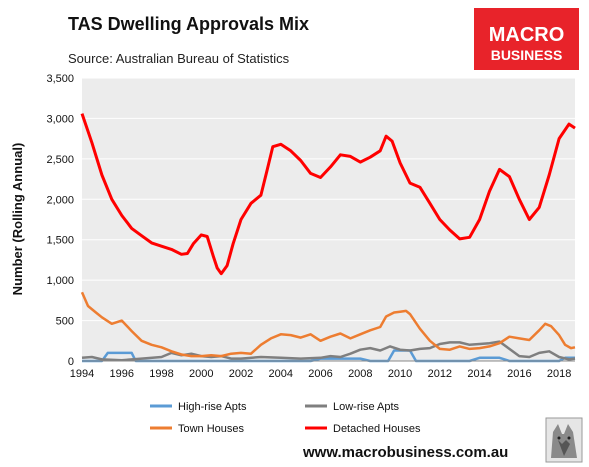 This screenshot has height=467, width=589. I want to click on logo-line2: BUSINESS, so click(527, 55).